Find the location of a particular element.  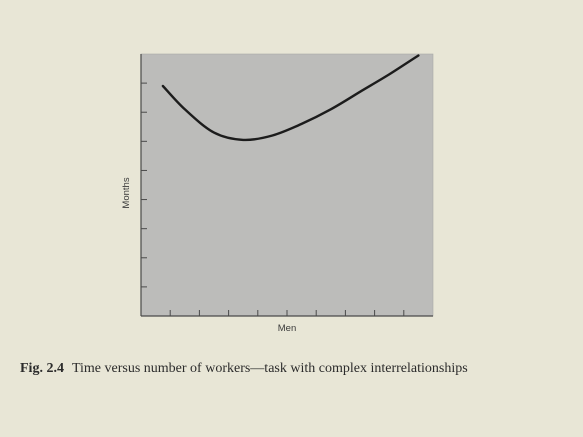

y-axis-label: Months is located at coordinates (126, 192).